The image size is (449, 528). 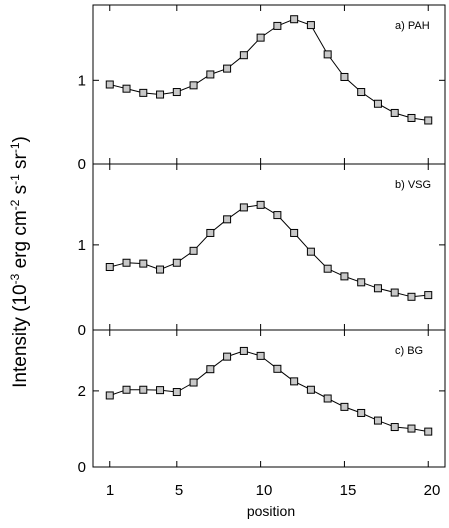 What do you see at coordinates (20, 192) in the screenshot?
I see `ylabel-text-part: s` at bounding box center [20, 192].